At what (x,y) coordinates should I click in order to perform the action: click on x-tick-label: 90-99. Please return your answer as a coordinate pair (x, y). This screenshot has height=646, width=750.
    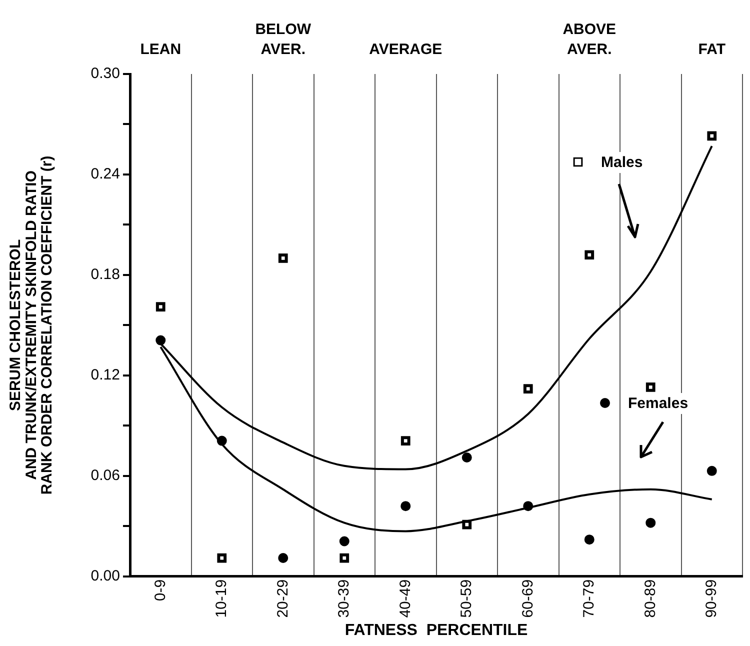
    Looking at the image, I should click on (711, 598).